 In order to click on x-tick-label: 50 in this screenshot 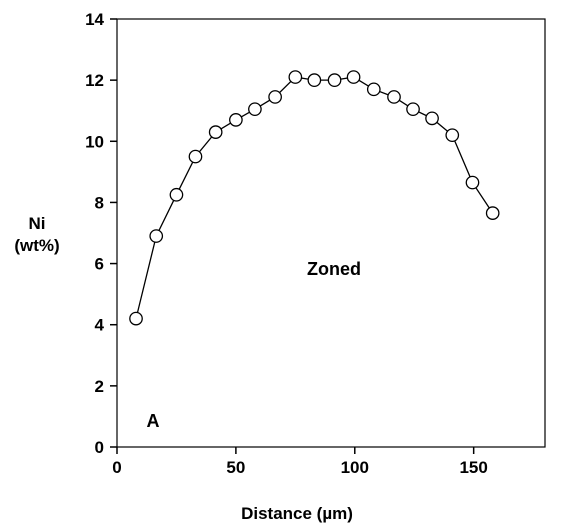, I will do `click(235, 467)`.